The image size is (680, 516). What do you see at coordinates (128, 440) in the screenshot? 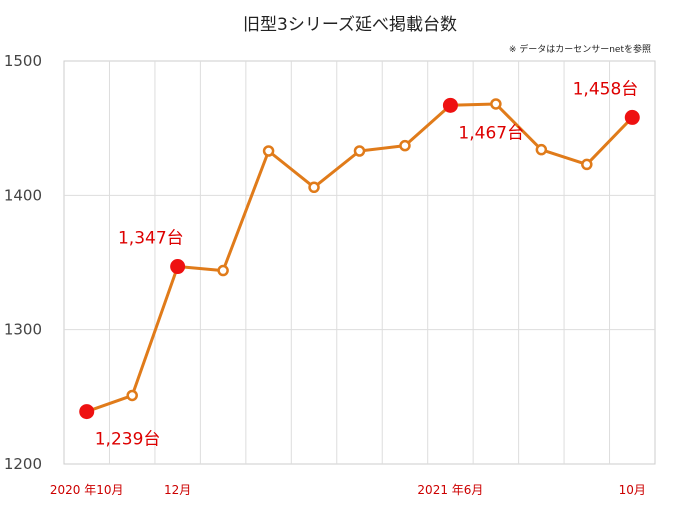
I see `data-label: 1,239台` at bounding box center [128, 440].